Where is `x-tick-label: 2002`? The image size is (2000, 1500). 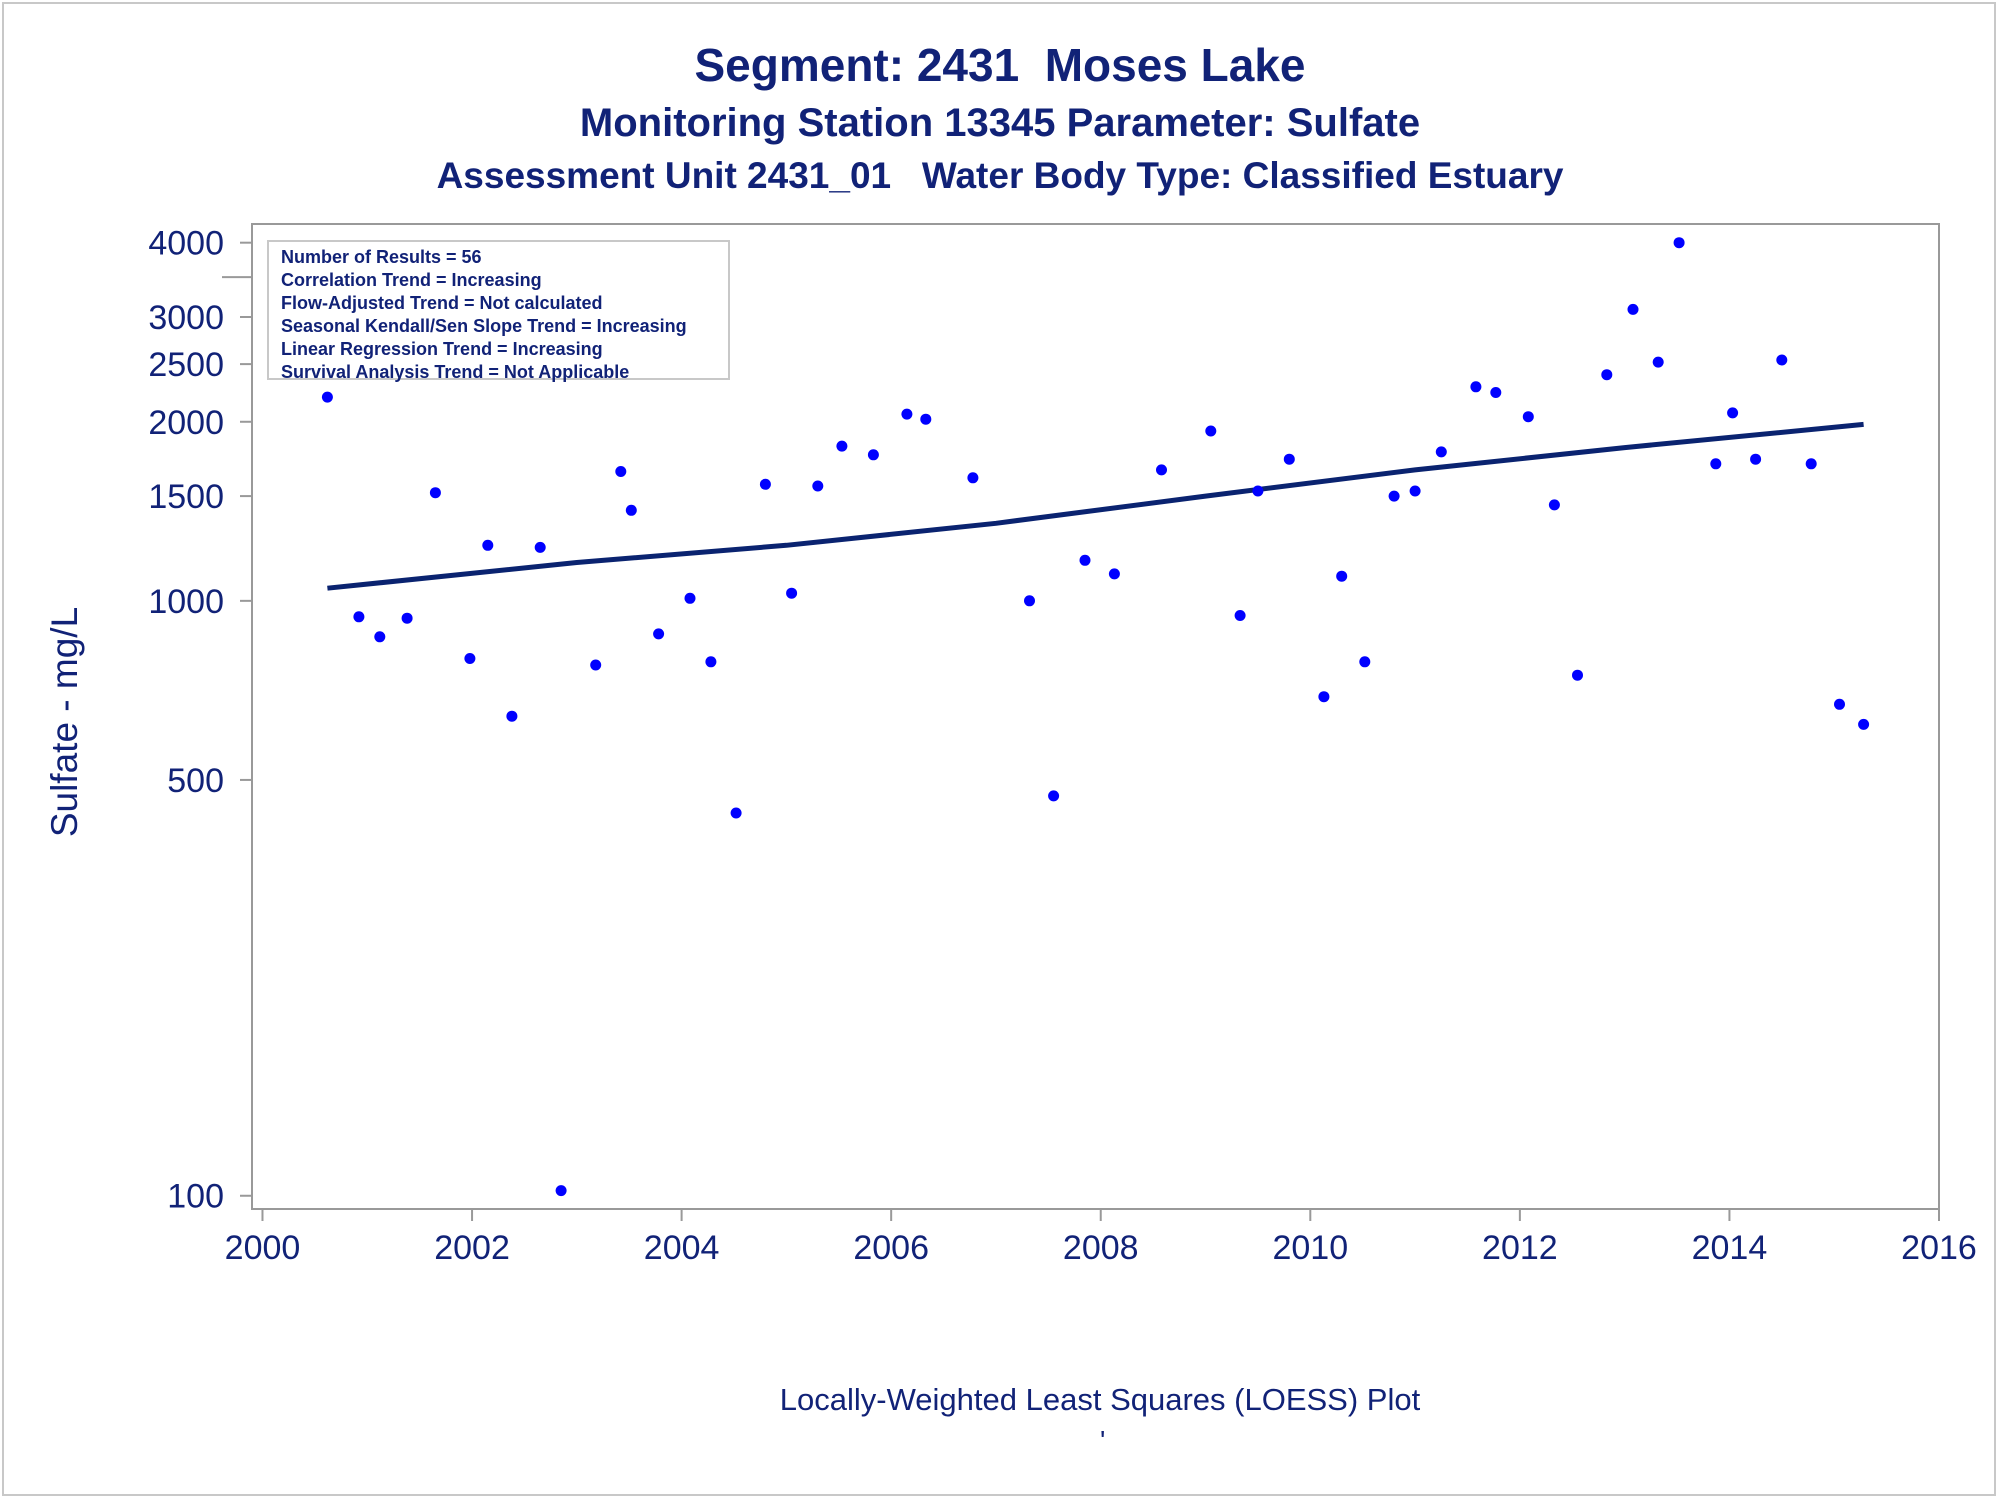
x-tick-label: 2002 is located at coordinates (472, 1248).